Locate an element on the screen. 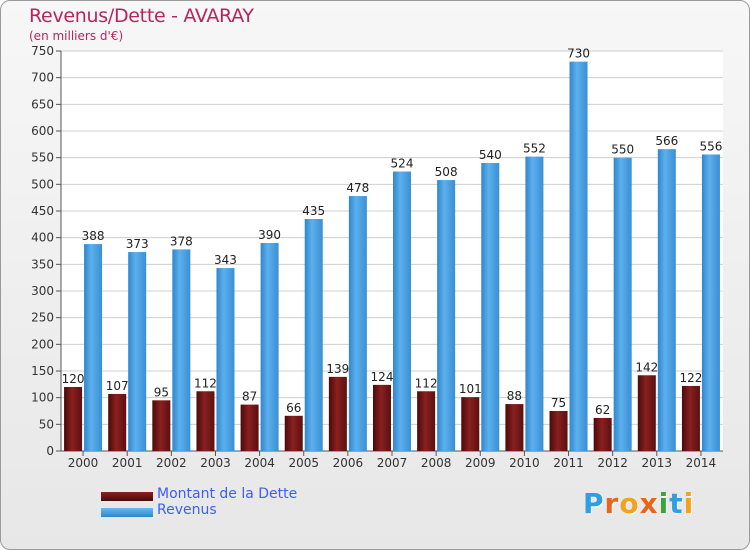 The width and height of the screenshot is (750, 550). y-tick-label: 700 is located at coordinates (42, 78).